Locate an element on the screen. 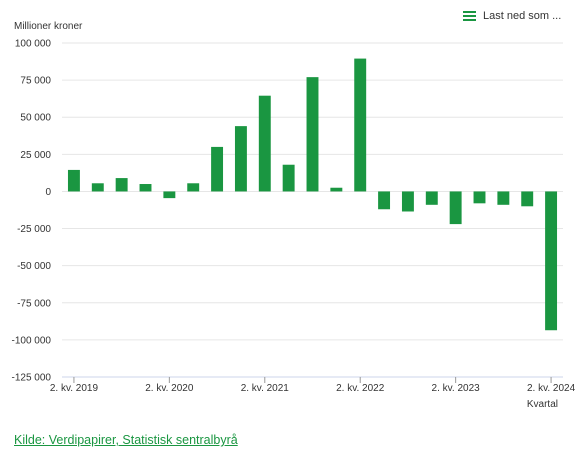  y-tick-label: 25 000 is located at coordinates (35, 155).